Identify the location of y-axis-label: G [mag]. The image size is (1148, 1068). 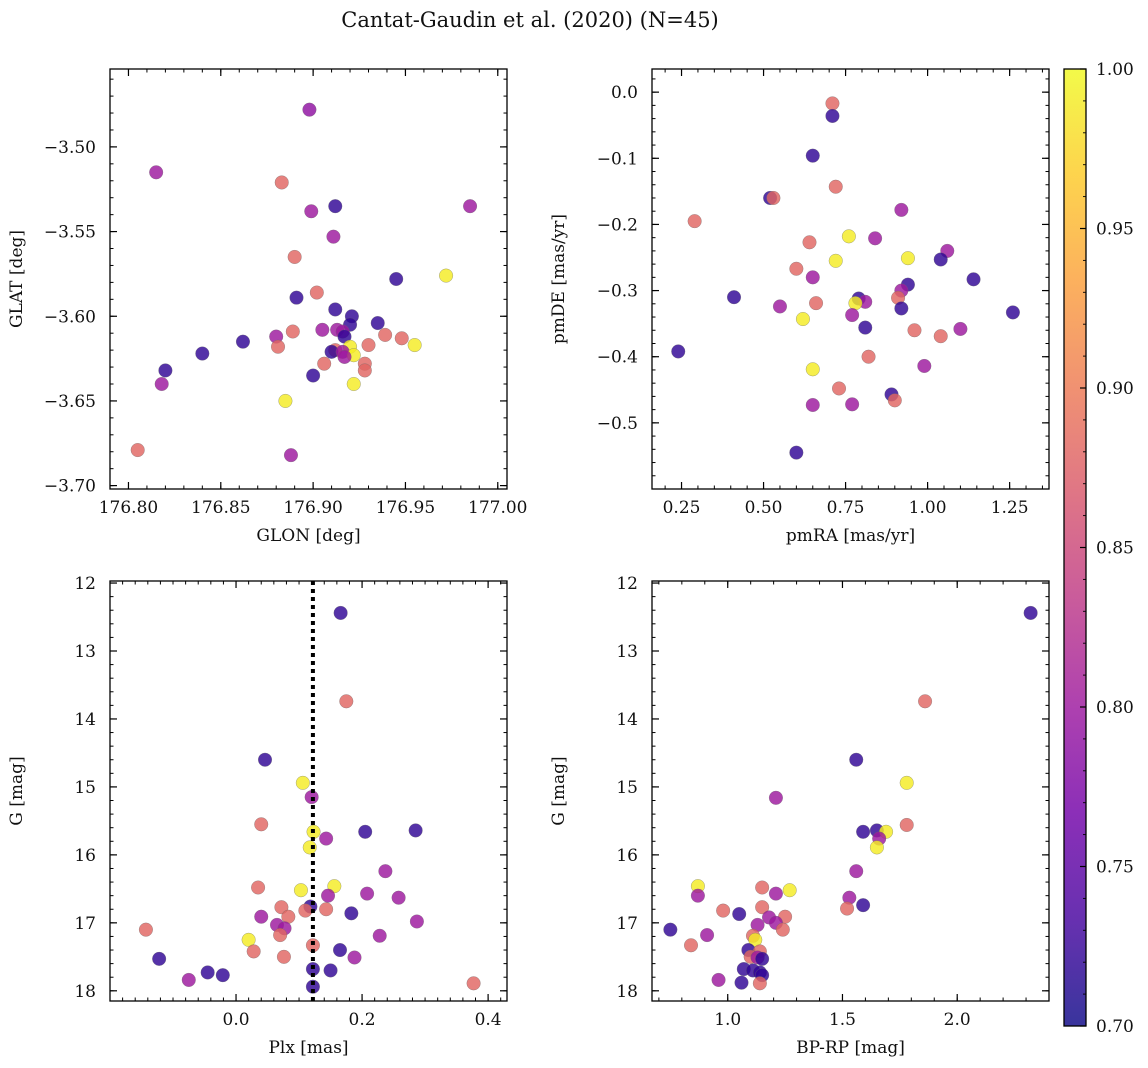
(559, 790).